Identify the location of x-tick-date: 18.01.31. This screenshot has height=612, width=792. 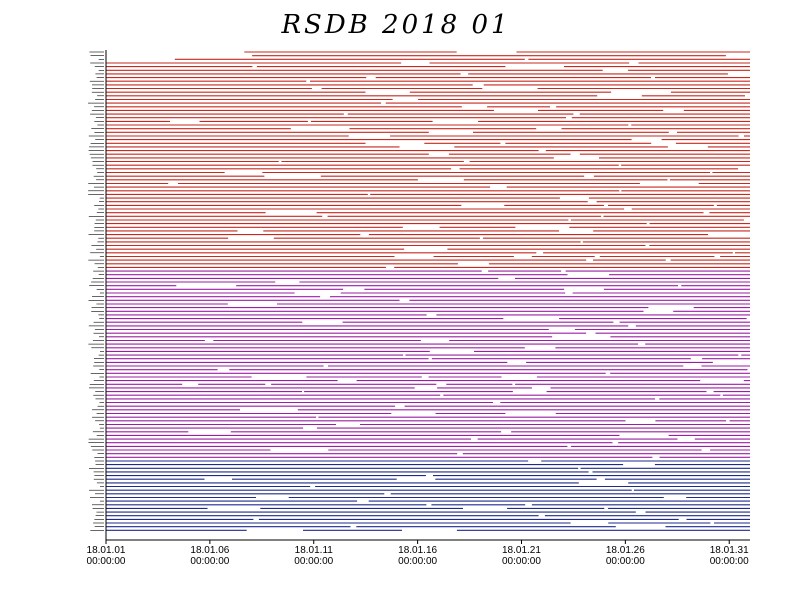
(729, 550).